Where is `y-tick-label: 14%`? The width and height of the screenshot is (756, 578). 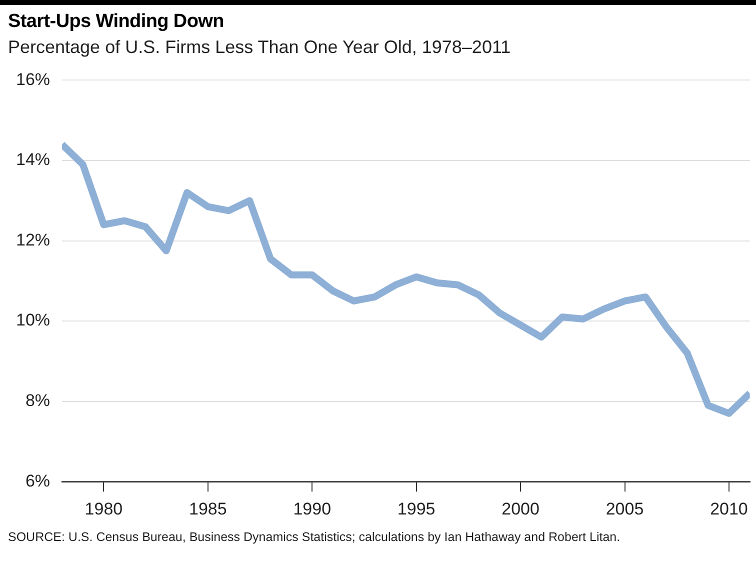 y-tick-label: 14% is located at coordinates (33, 160).